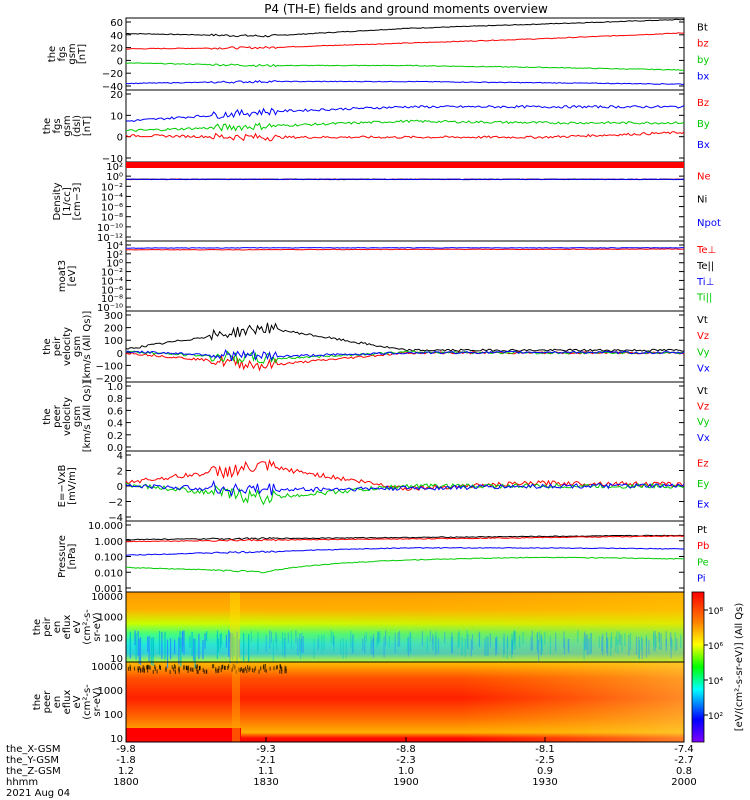  What do you see at coordinates (47, 346) in the screenshot?
I see `ylabel-peir-velocity: the` at bounding box center [47, 346].